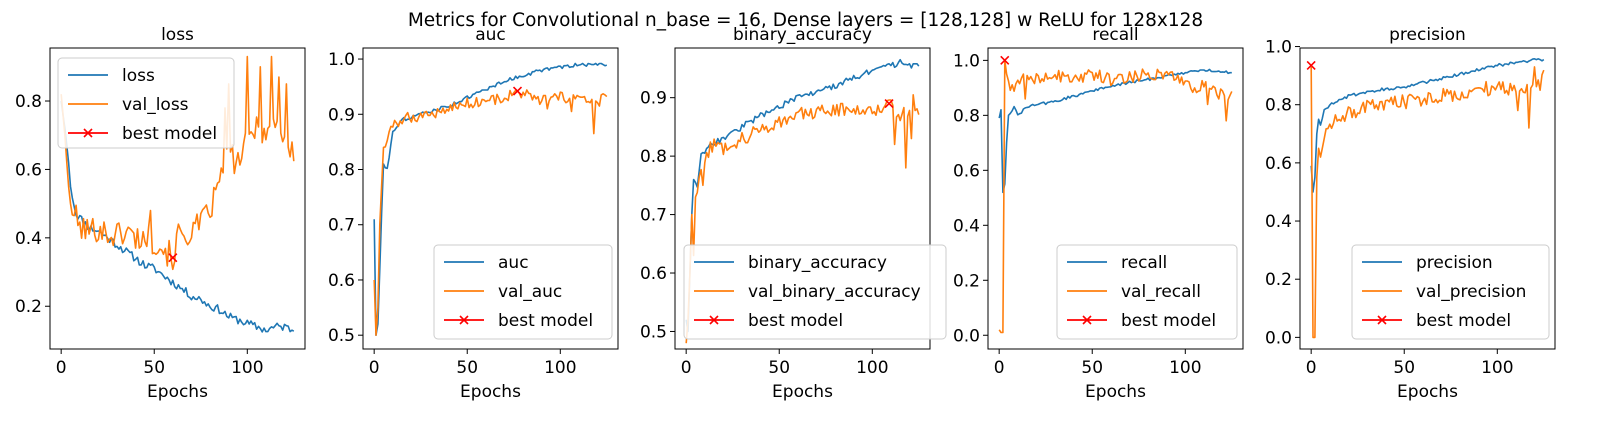 This screenshot has width=1611, height=421. I want to click on subplot-title: loss, so click(177, 35).